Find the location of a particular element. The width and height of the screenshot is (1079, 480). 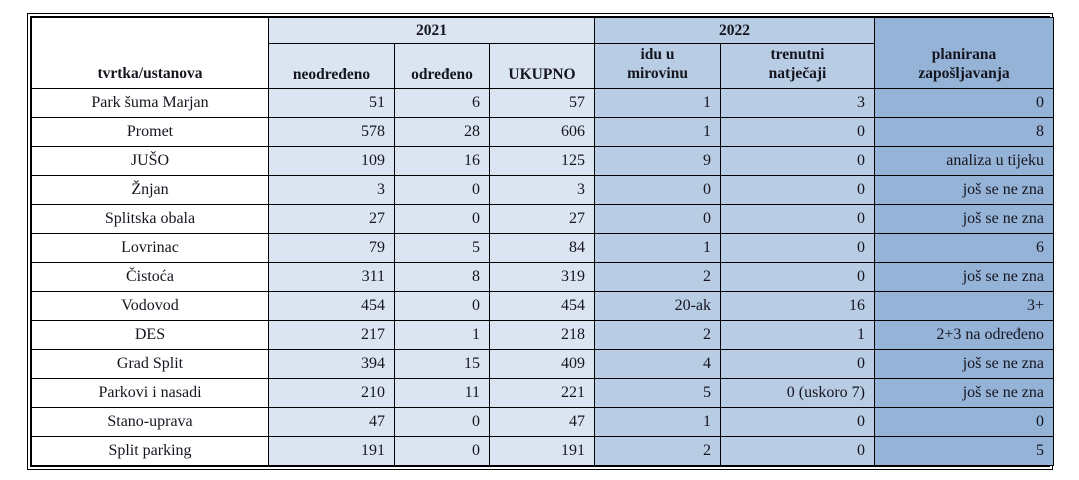

cell-neodredeno: 109 is located at coordinates (331, 160).